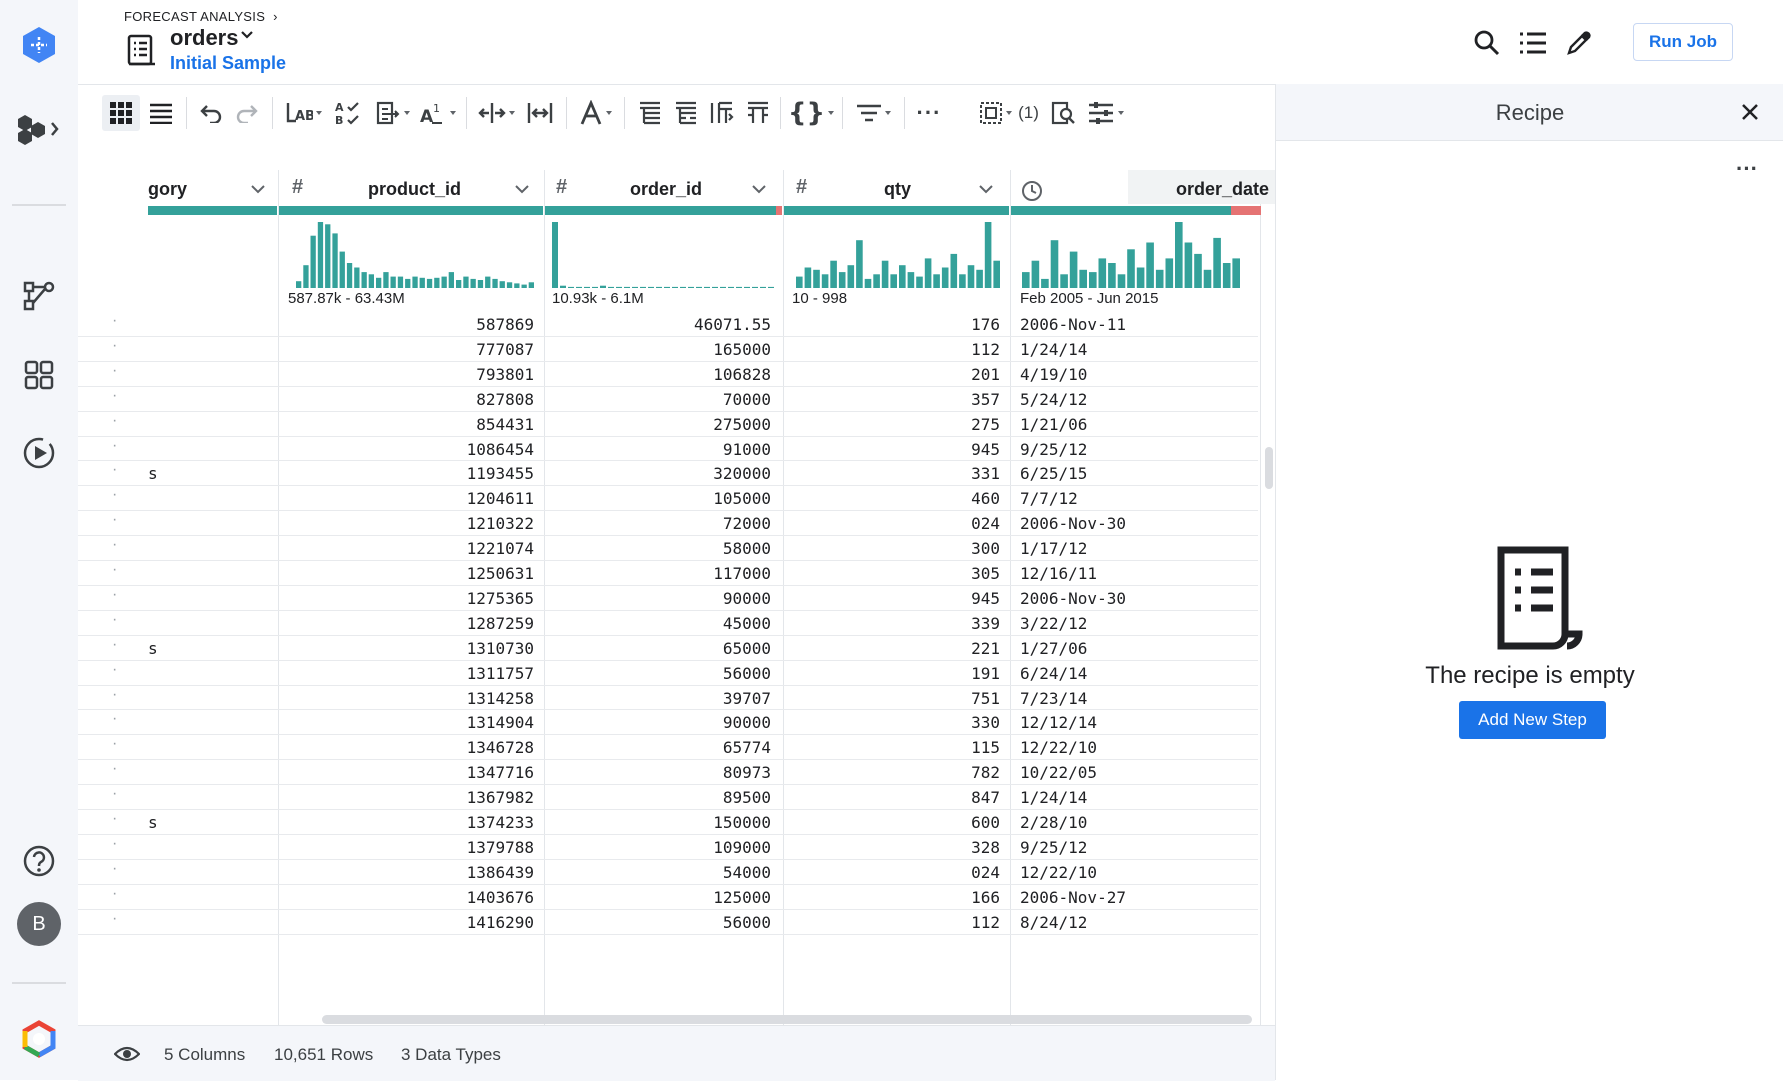 The width and height of the screenshot is (1783, 1081). Describe the element at coordinates (985, 374) in the screenshot. I see `cell-qty: 201` at that location.